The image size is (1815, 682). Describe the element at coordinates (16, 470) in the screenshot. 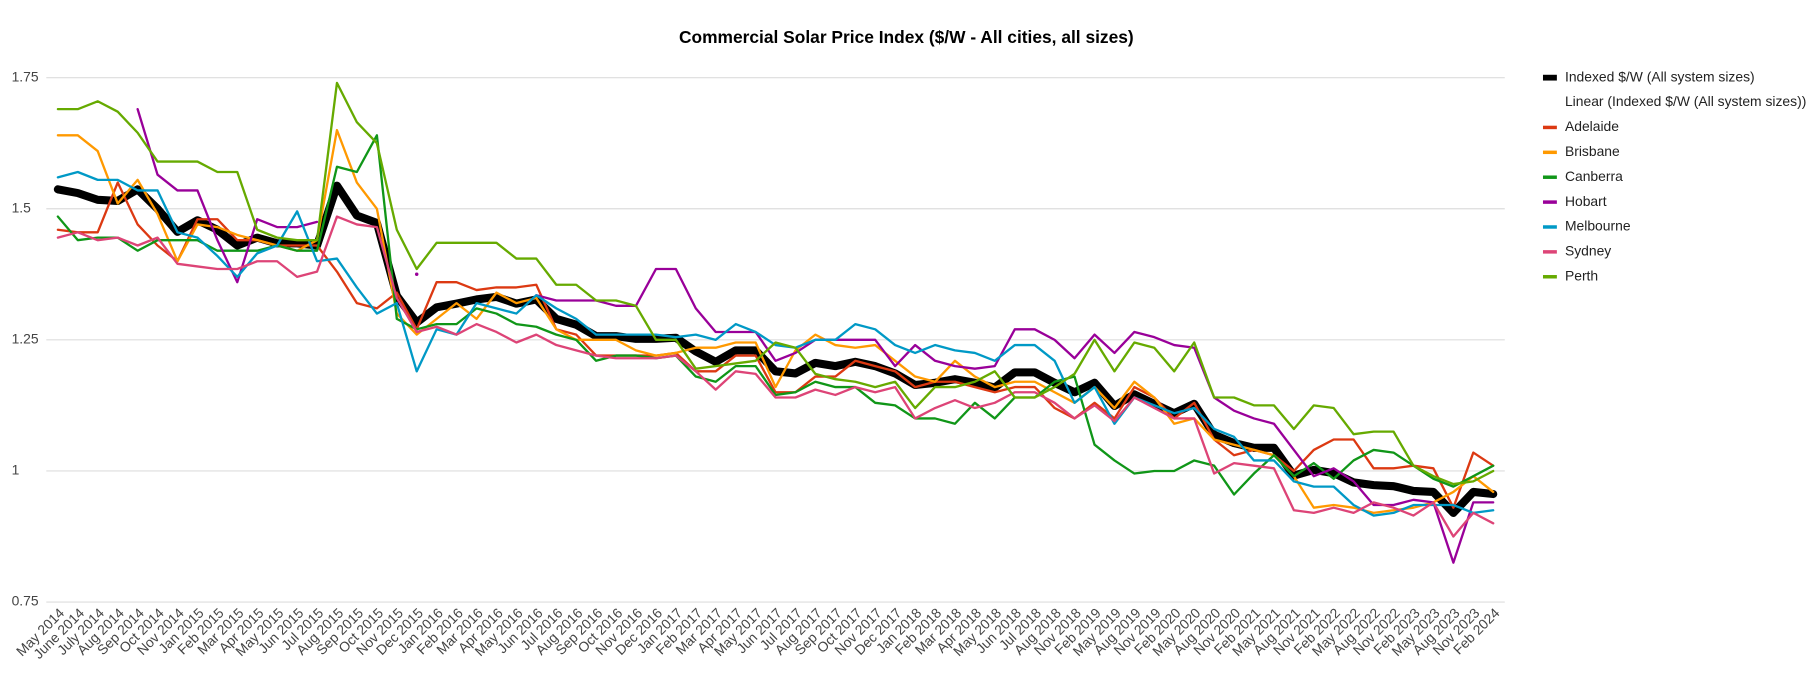

I see `y-tick-label: 1` at that location.